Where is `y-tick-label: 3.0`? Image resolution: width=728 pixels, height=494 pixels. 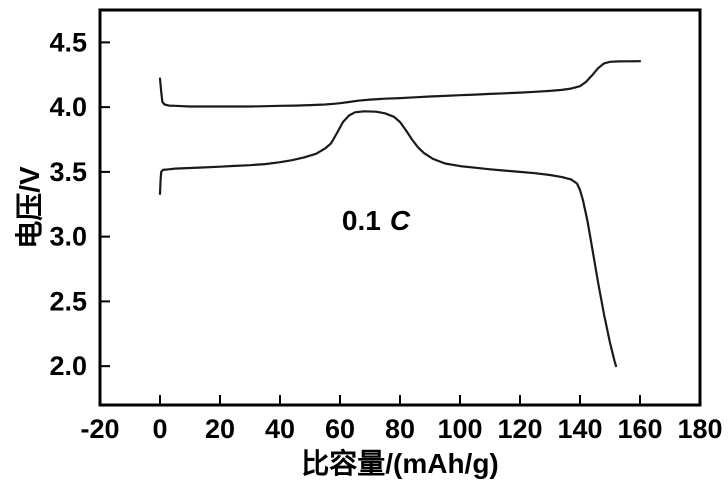
y-tick-label: 3.0 is located at coordinates (68, 237).